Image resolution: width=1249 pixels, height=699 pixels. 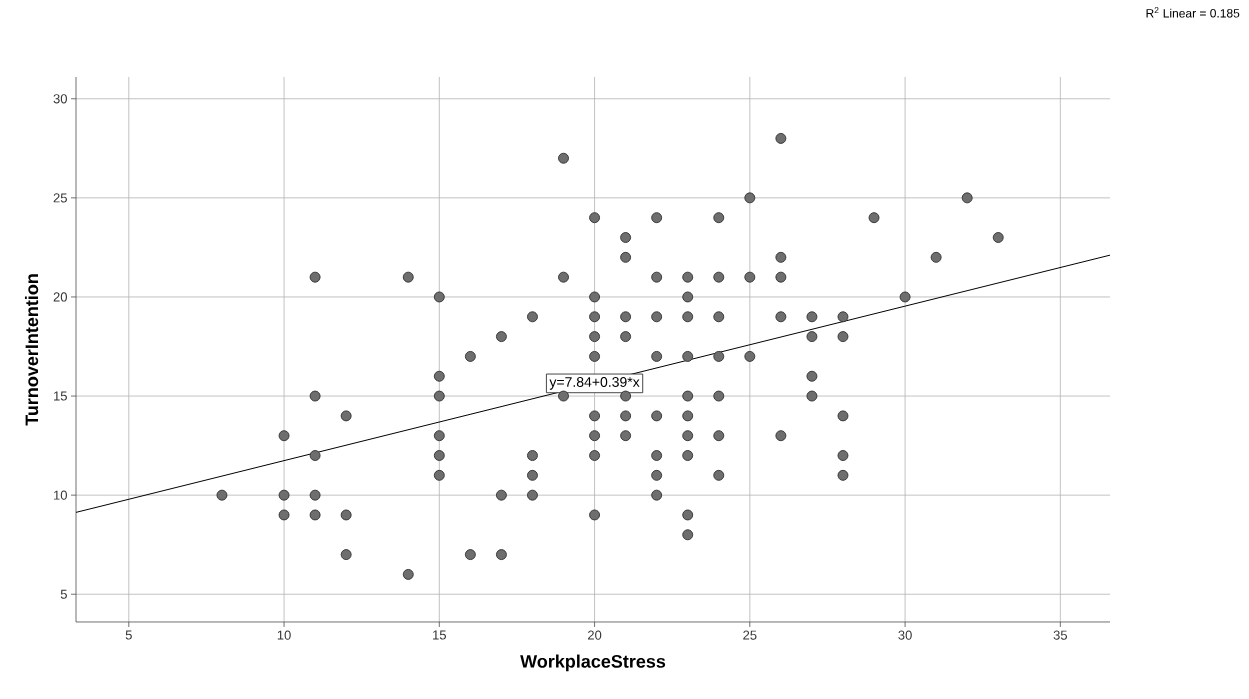 What do you see at coordinates (31, 350) in the screenshot?
I see `y-axis-title: TurnoverIntention` at bounding box center [31, 350].